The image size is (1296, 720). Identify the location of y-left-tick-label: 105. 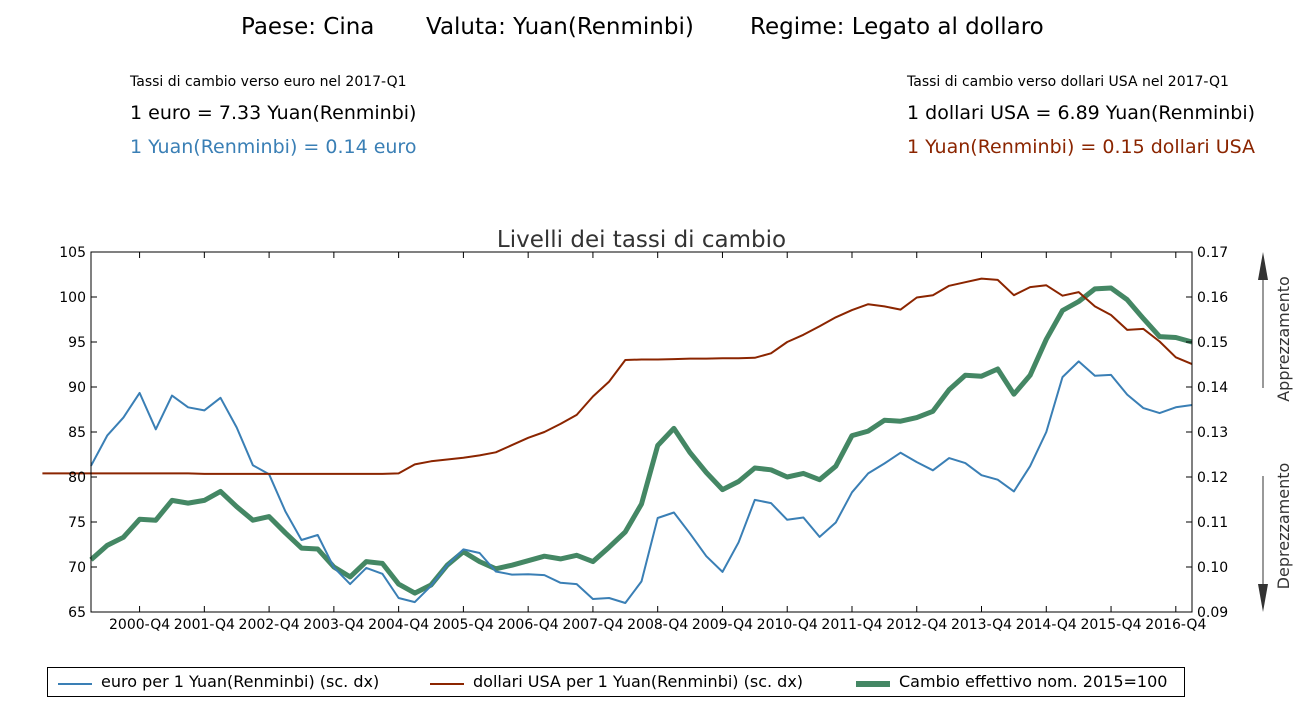
(72, 253).